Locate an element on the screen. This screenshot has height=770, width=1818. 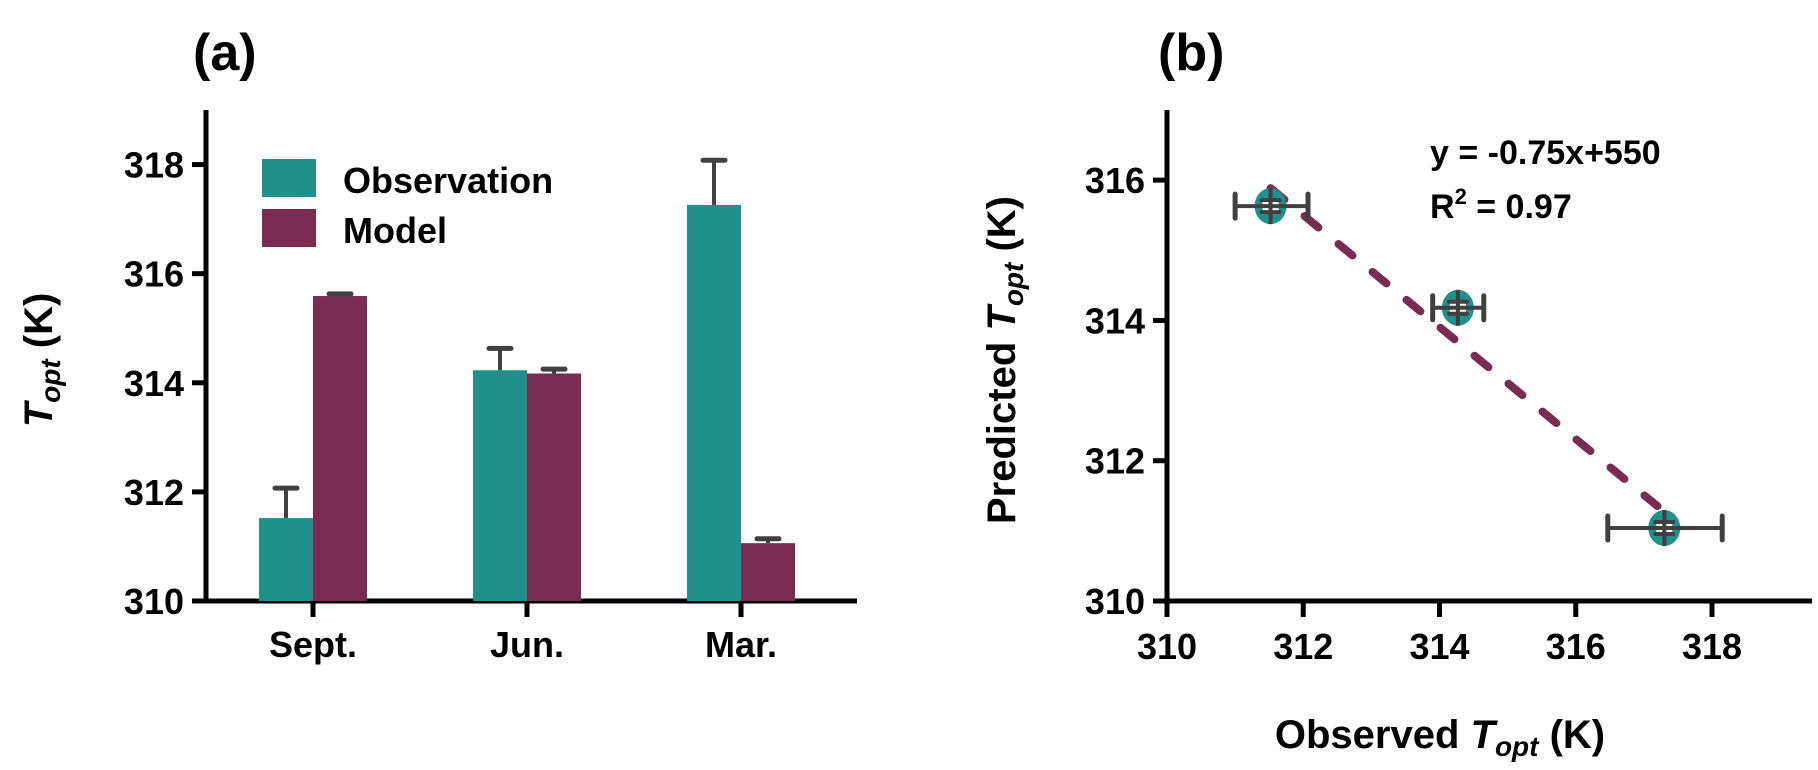
ylabel-main: Predicted is located at coordinates (1002, 427).